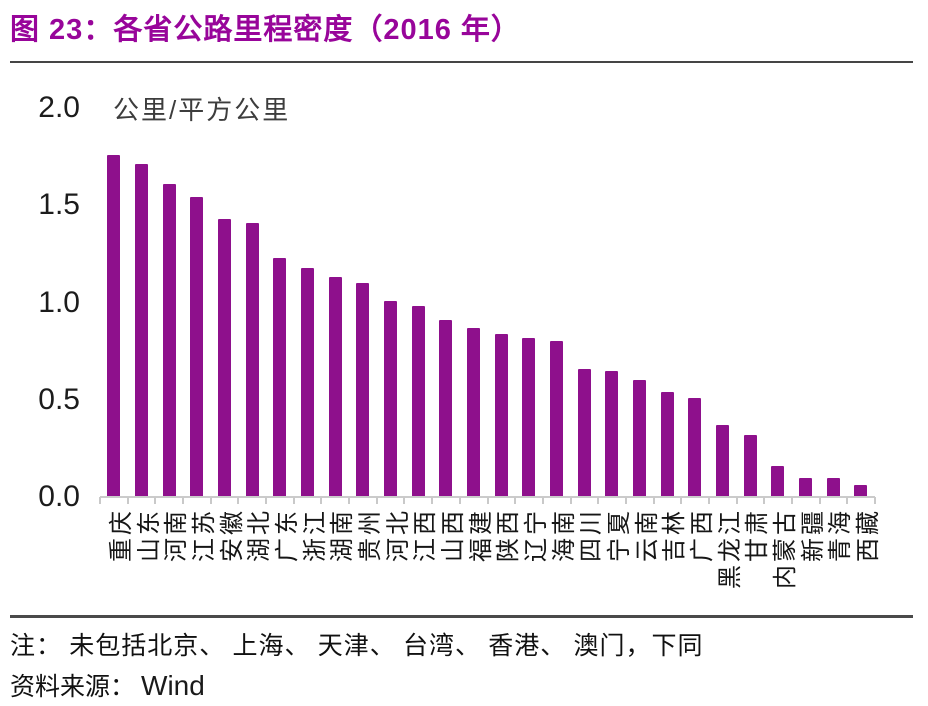 The image size is (928, 706). I want to click on bar-贵州, so click(363, 390).